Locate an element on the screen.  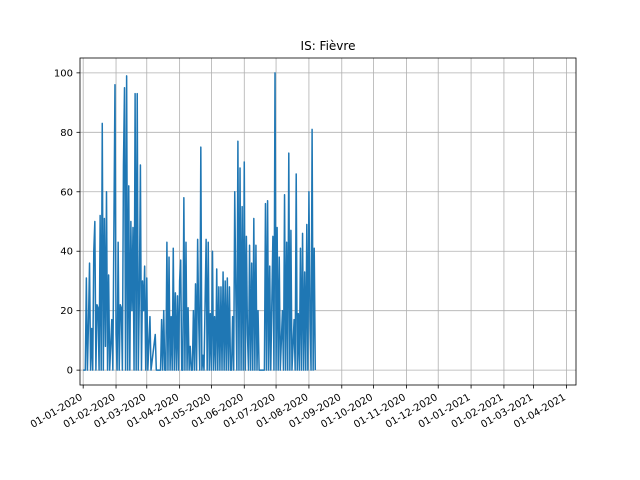
y-tick-label: 80 is located at coordinates (66, 133).